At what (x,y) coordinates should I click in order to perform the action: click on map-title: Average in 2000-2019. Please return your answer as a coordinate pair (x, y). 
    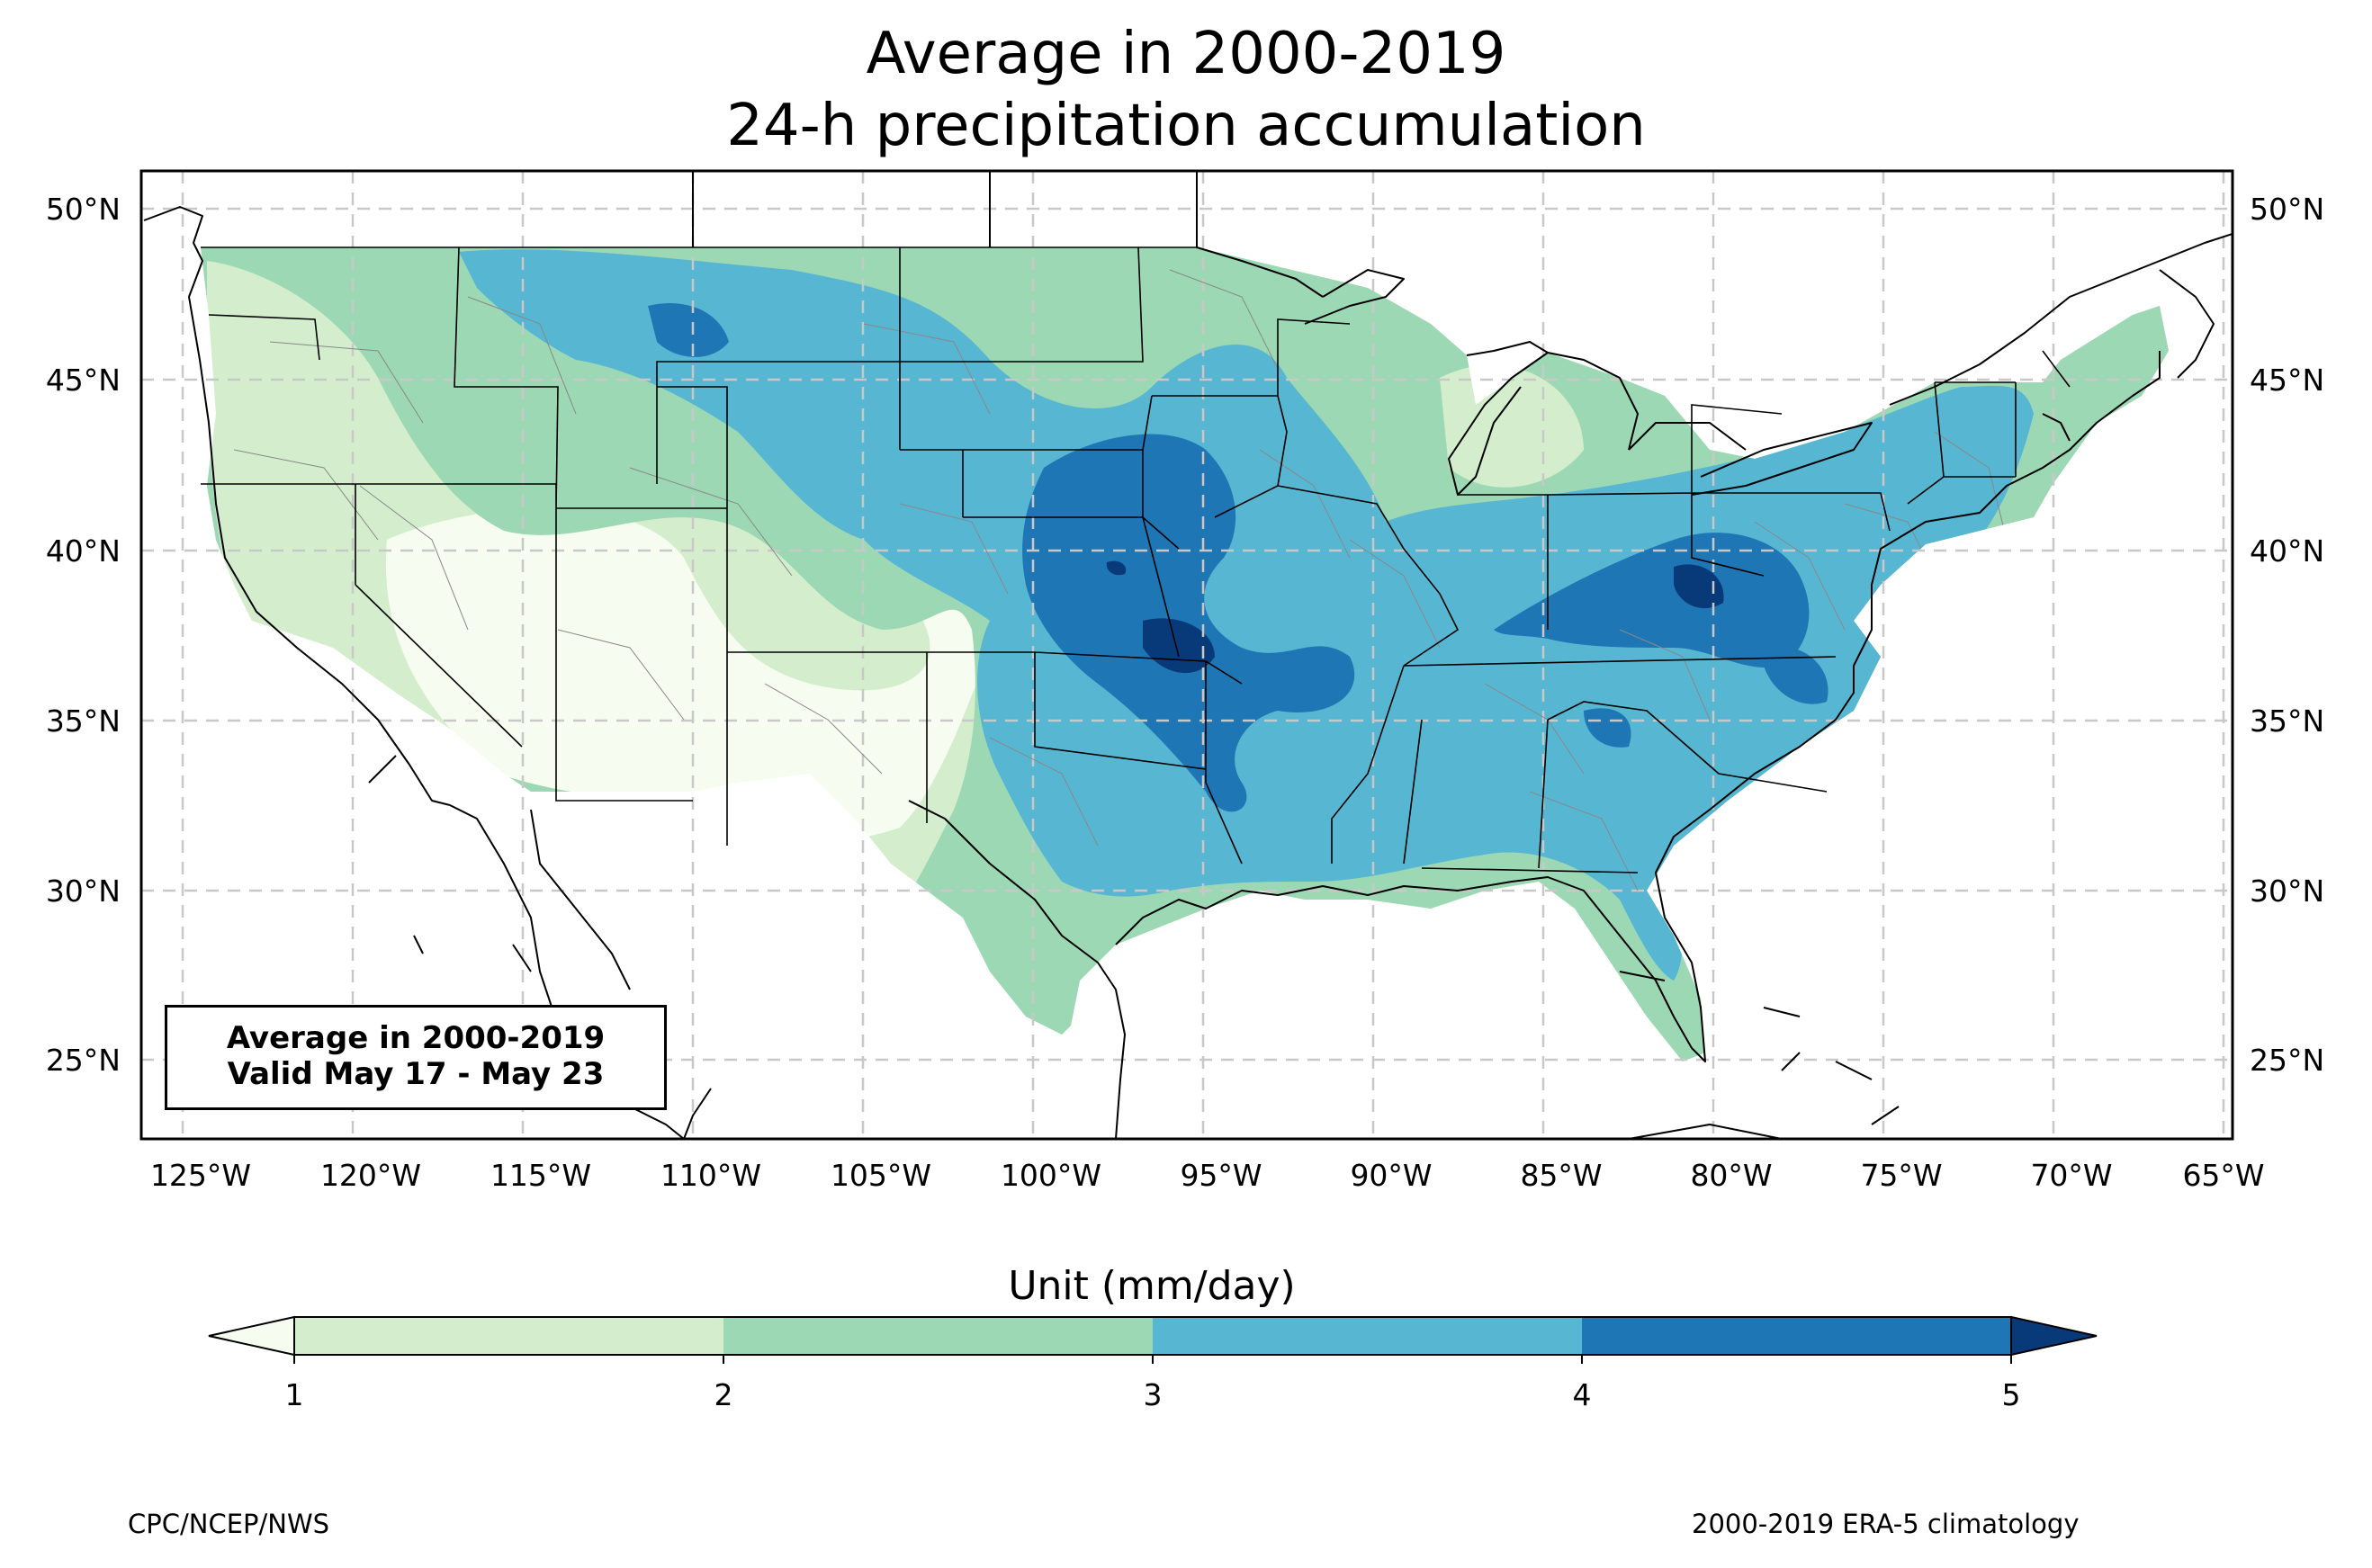
    Looking at the image, I should click on (1186, 54).